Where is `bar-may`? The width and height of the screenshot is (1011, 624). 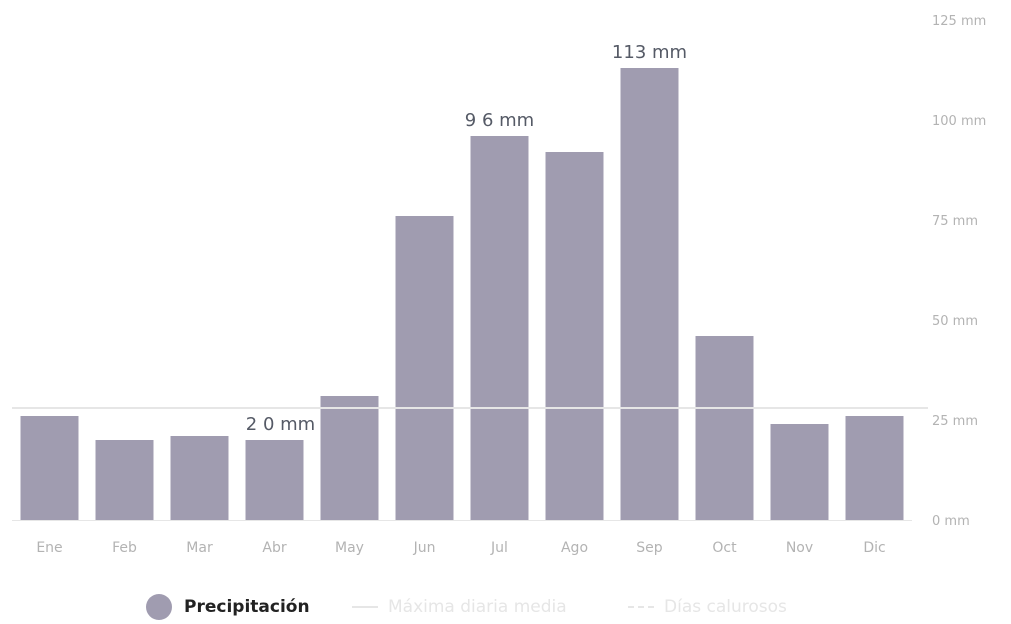 bar-may is located at coordinates (349, 458).